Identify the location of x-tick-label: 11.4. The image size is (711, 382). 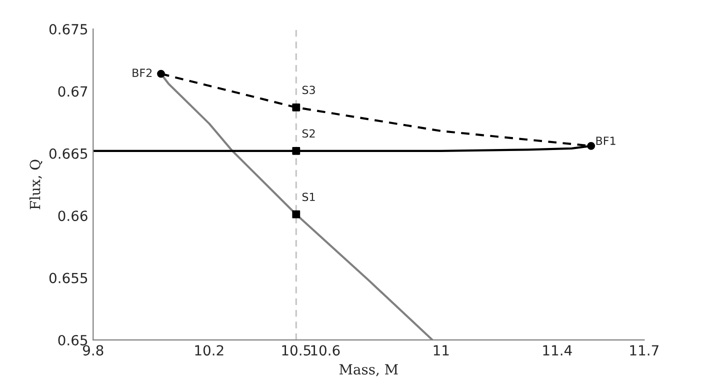
(557, 350).